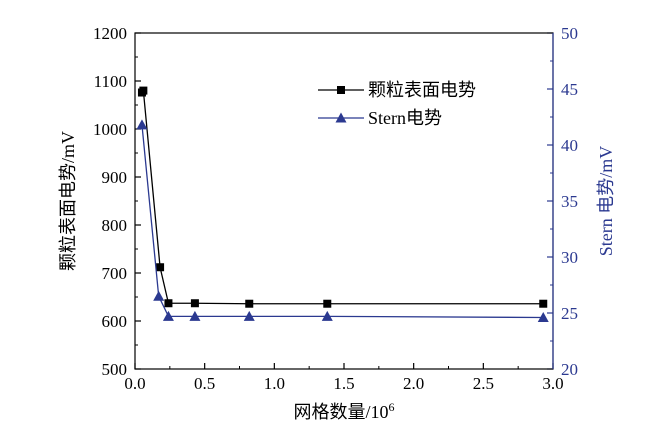 The height and width of the screenshot is (433, 650). I want to click on legend: 颗粒表面电势 Stern电势, so click(397, 104).